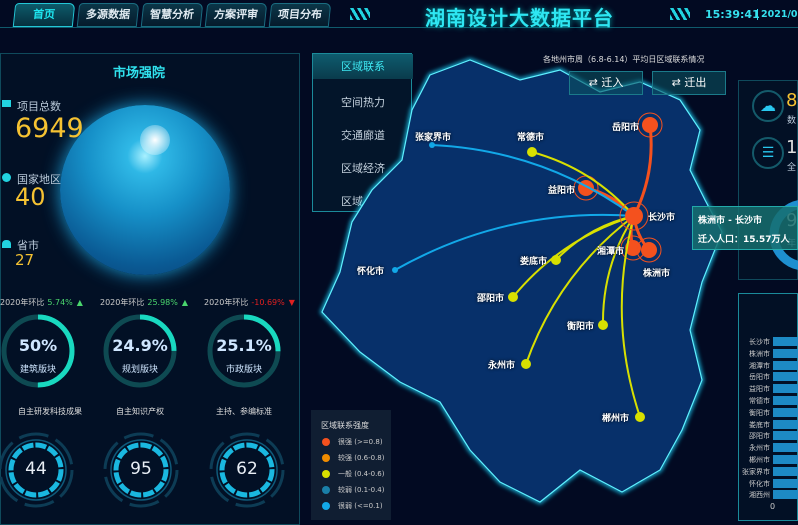 The image size is (798, 525). Describe the element at coordinates (581, 327) in the screenshot. I see `city-label: 衡阳市` at that location.